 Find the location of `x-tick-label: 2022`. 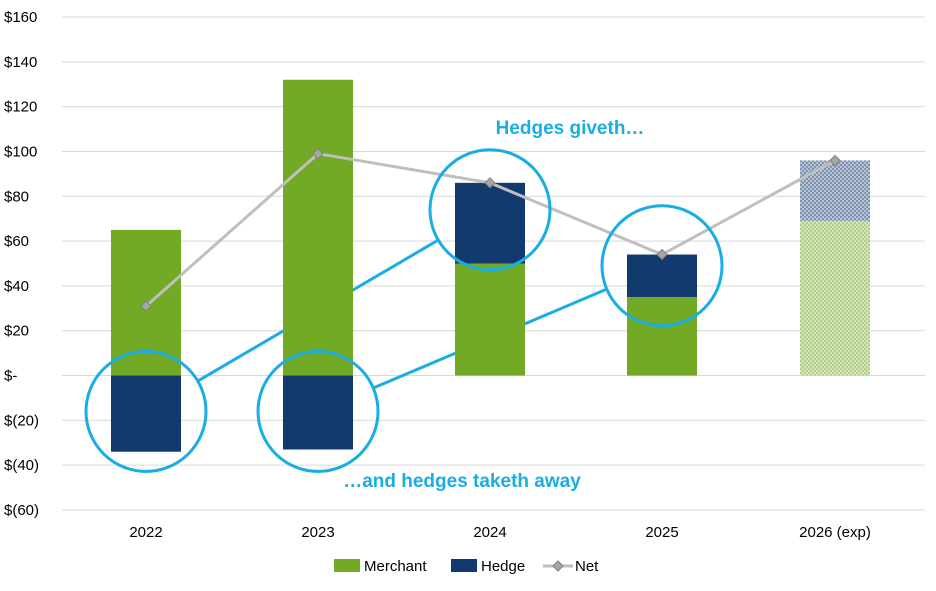

x-tick-label: 2022 is located at coordinates (145, 532).